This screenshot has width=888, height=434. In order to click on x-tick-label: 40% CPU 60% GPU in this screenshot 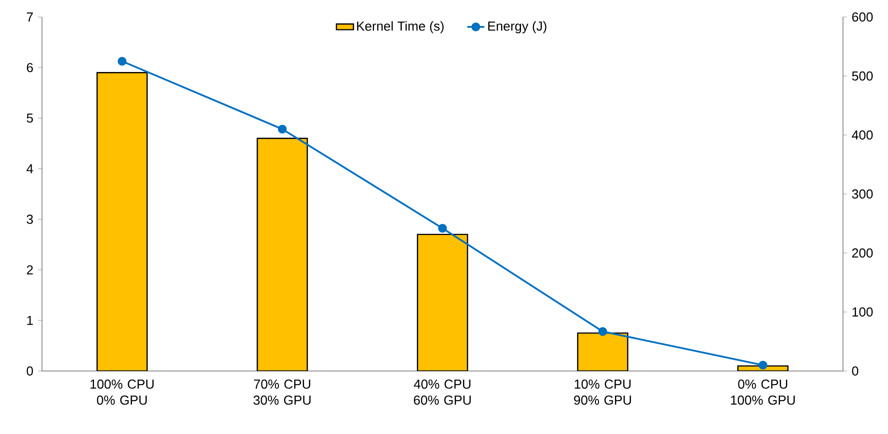, I will do `click(442, 392)`.